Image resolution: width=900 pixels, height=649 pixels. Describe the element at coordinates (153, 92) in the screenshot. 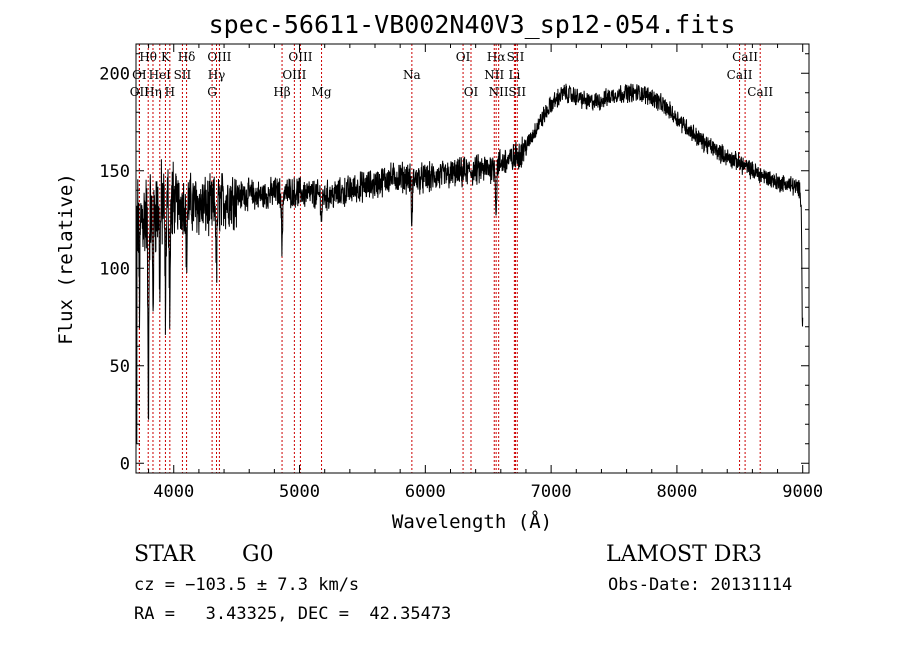

I see `line-marker-label: Hη` at that location.